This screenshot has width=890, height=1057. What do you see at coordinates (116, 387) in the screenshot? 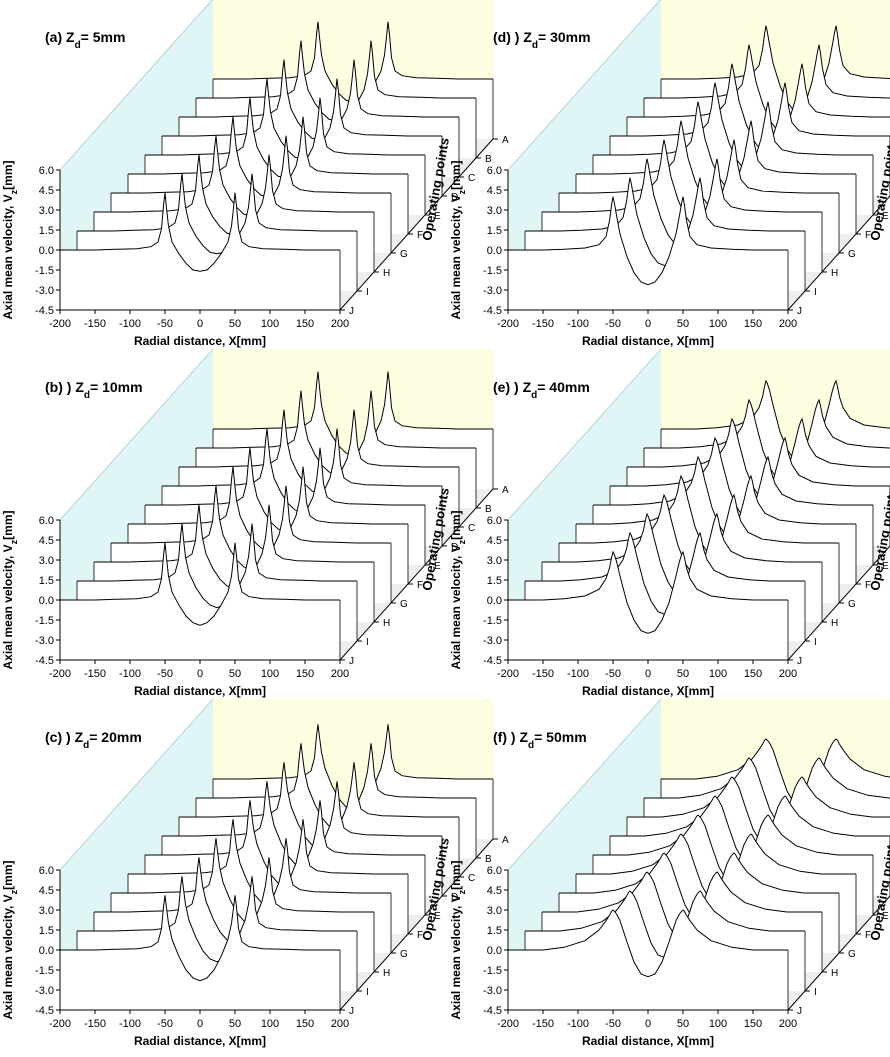
I see `panel-title-suffix: = 10mm` at bounding box center [116, 387].